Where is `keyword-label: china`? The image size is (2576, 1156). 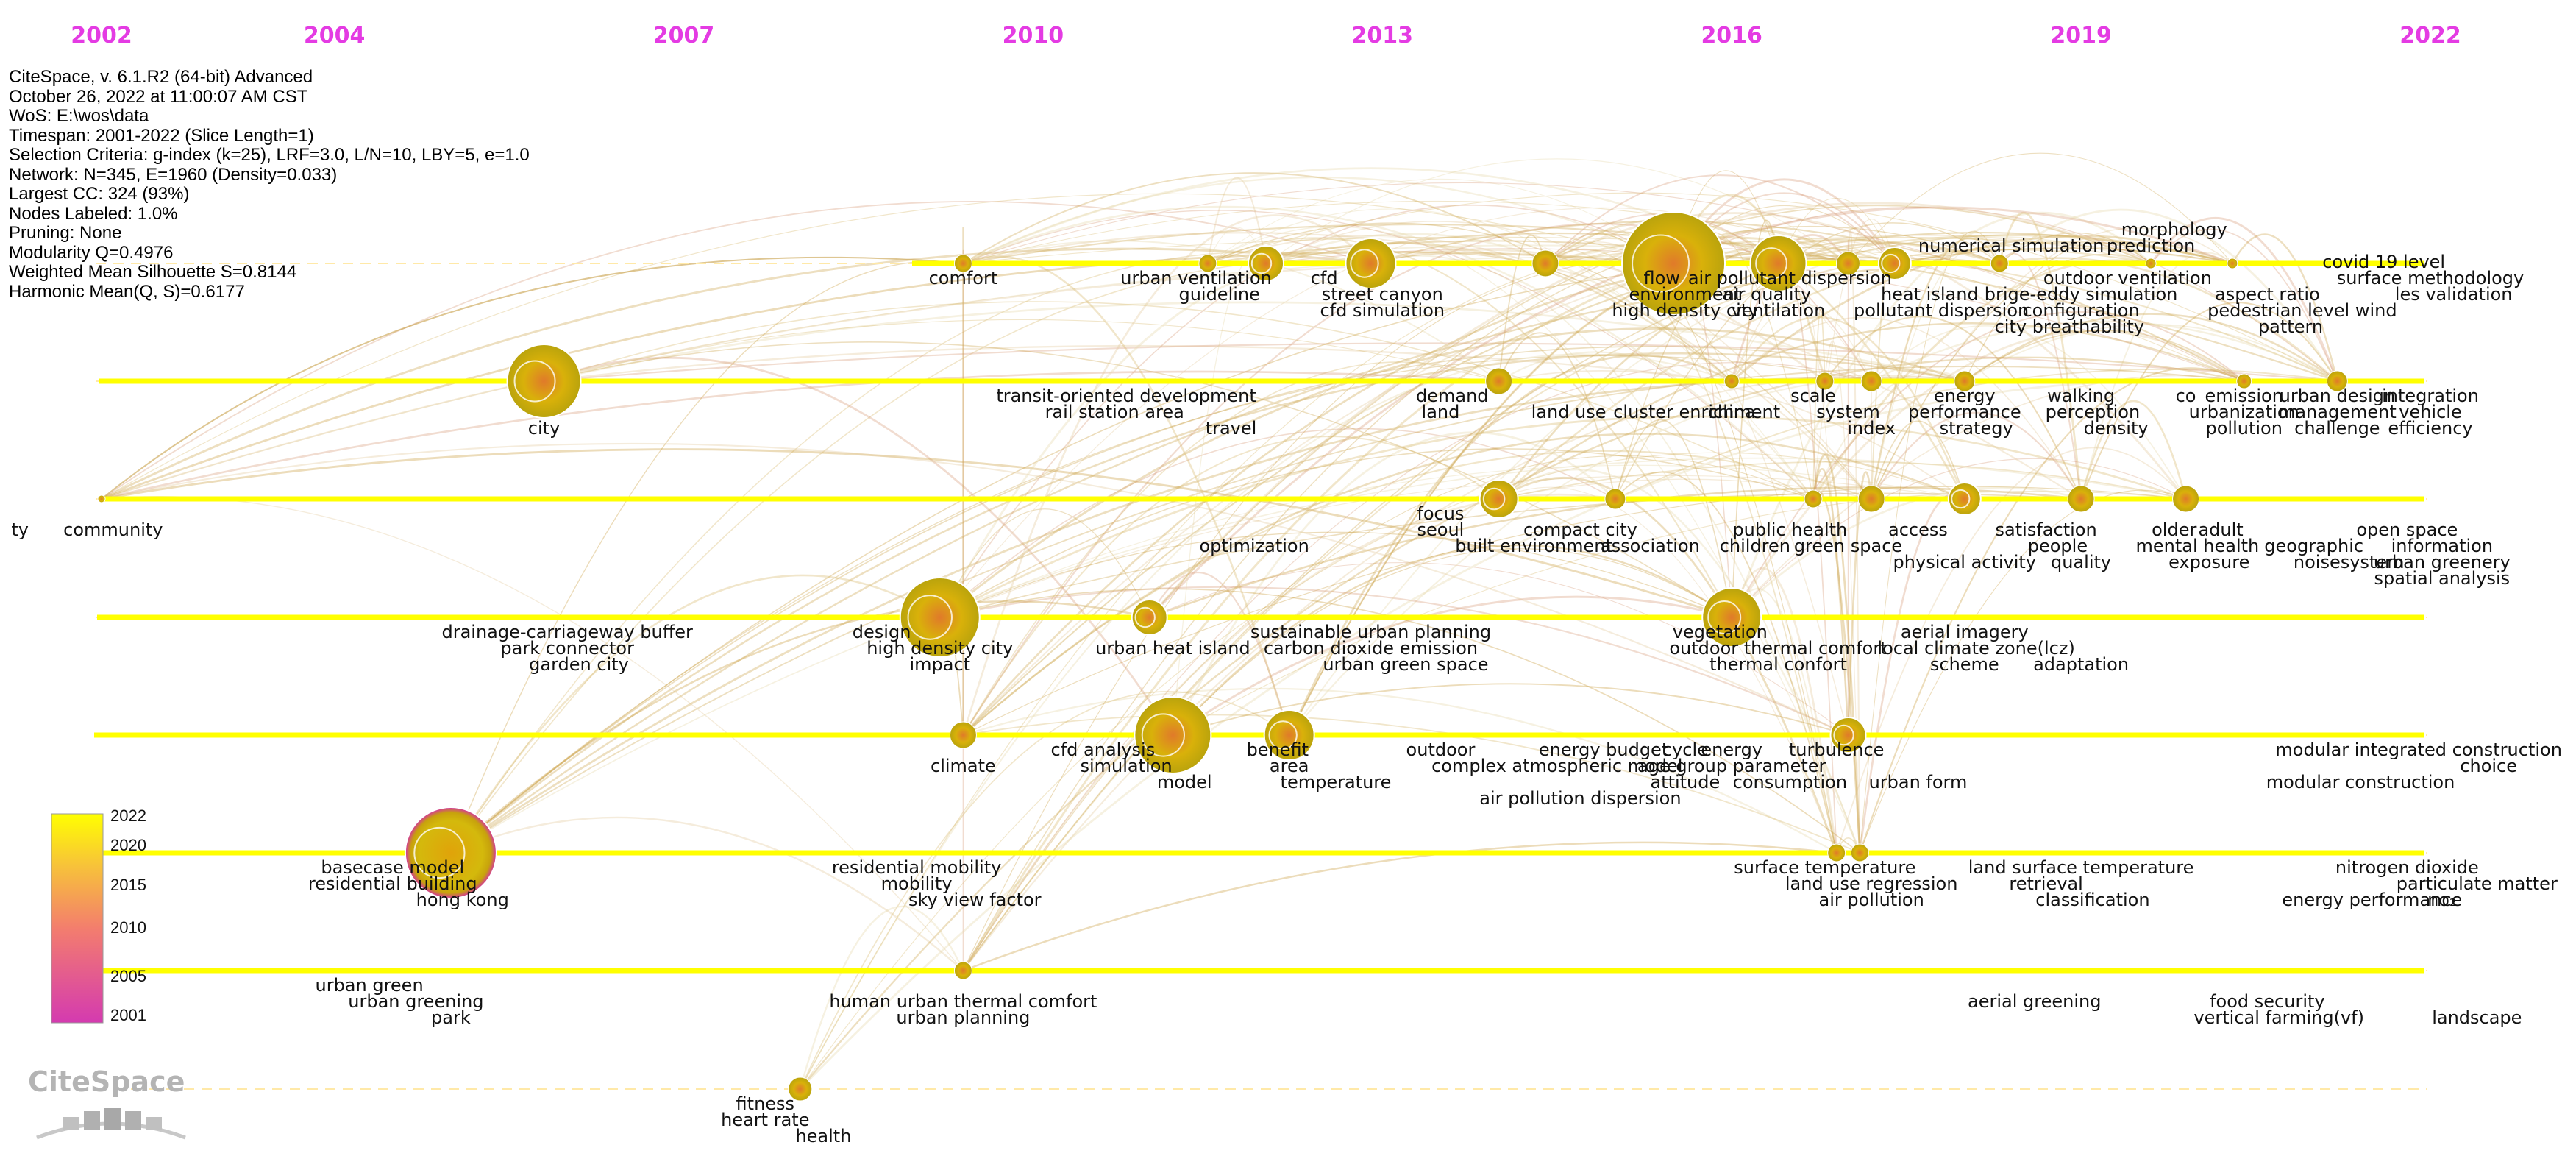
keyword-label: china is located at coordinates (1732, 412).